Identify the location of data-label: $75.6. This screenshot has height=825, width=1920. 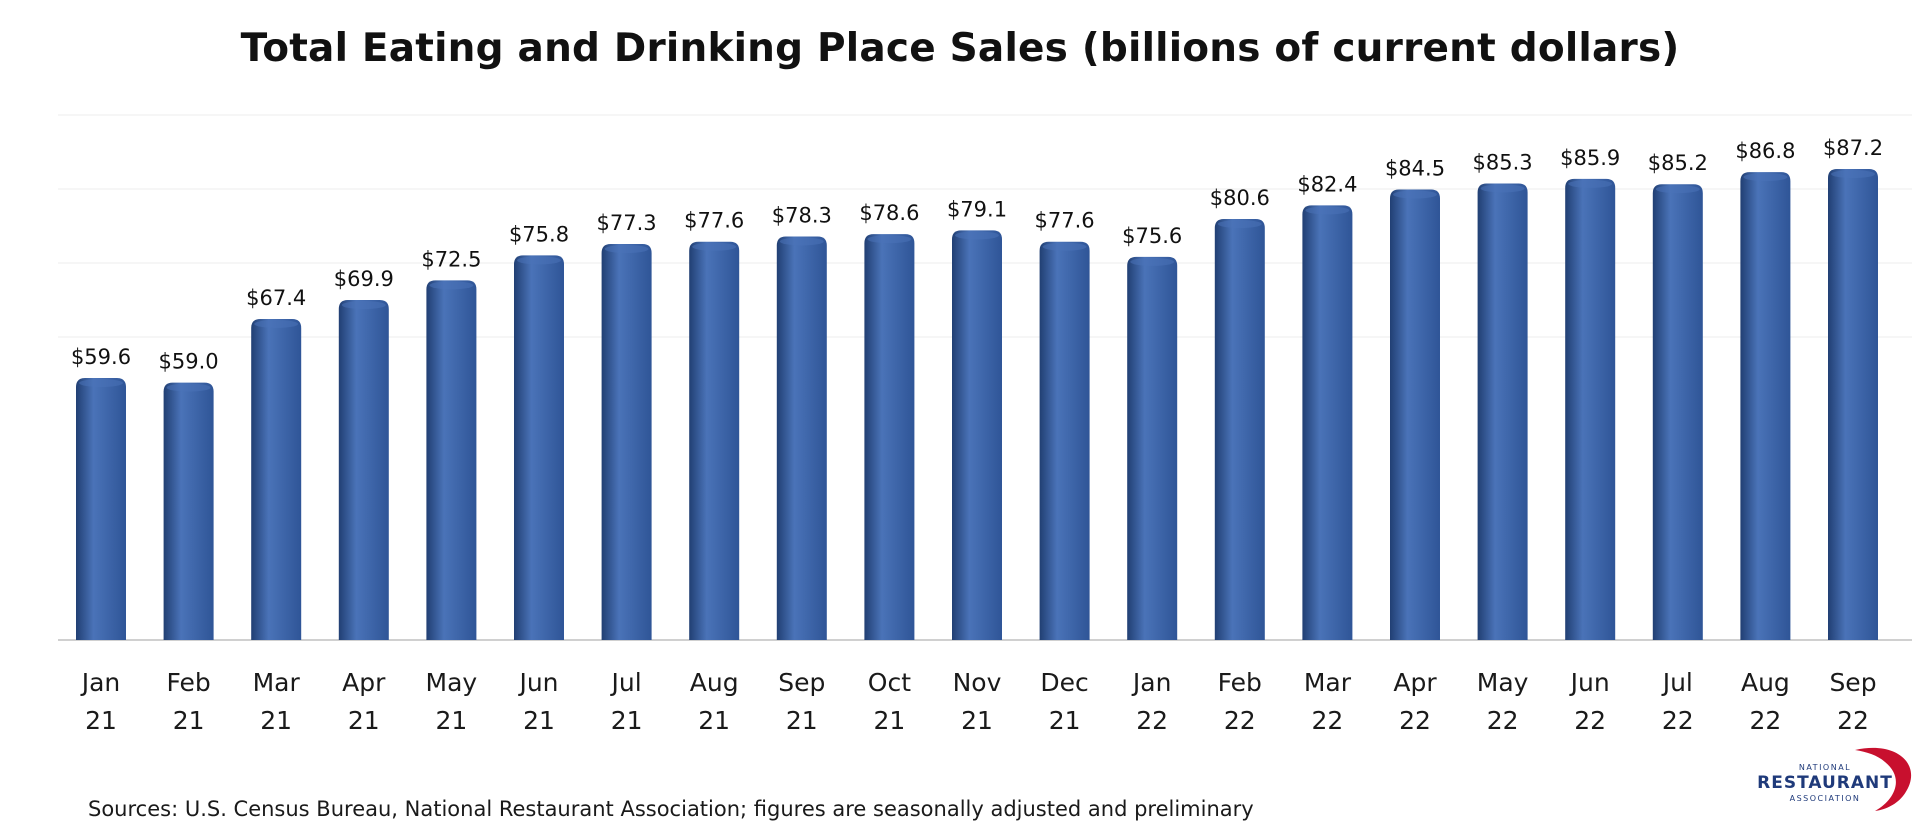
(1152, 236).